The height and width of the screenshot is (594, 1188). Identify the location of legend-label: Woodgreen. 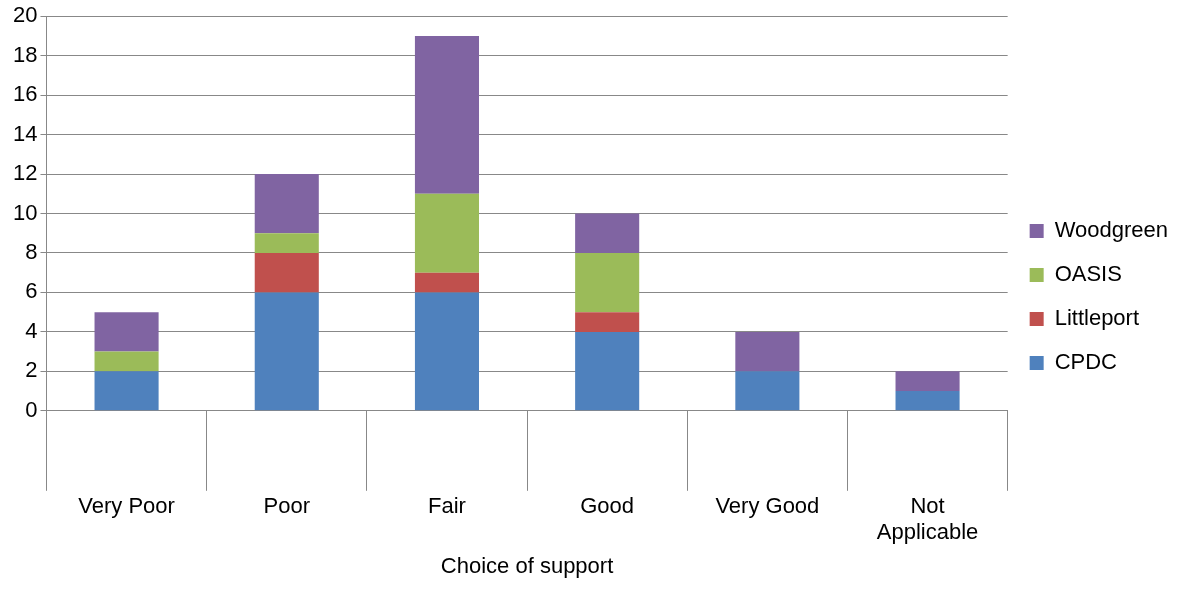
(1111, 230).